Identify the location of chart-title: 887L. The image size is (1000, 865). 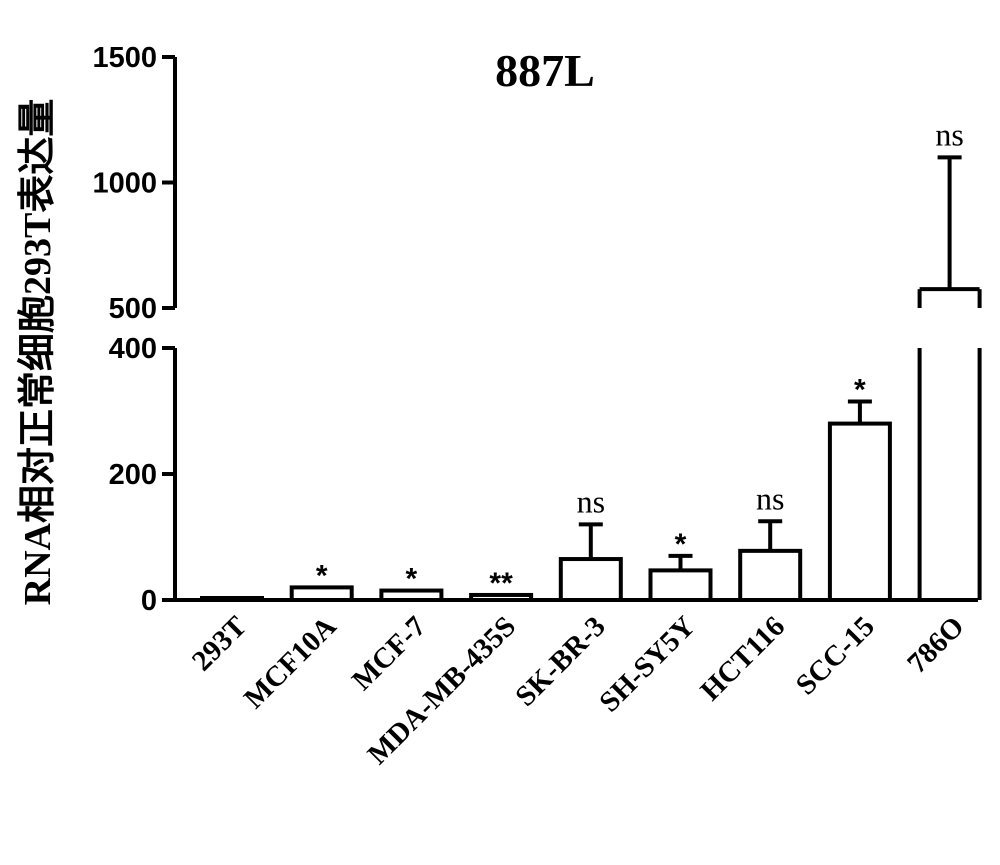
(545, 70).